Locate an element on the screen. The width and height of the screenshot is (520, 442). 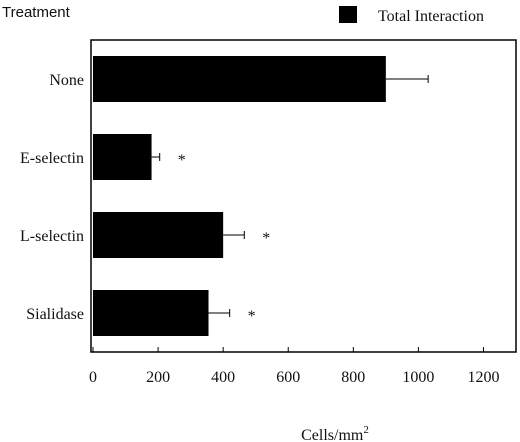
x-tick-label: 1000 is located at coordinates (418, 377).